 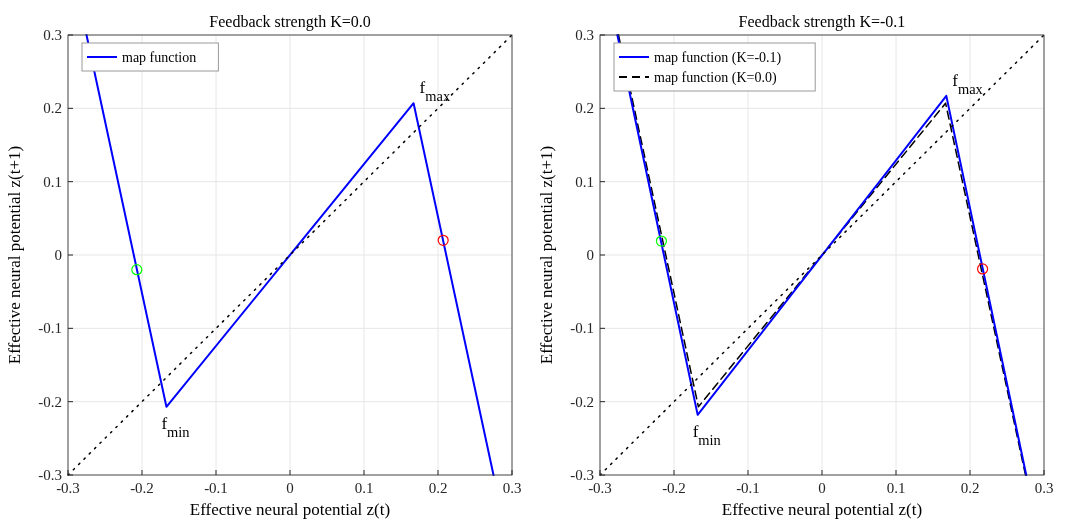 I want to click on chart-title: Feedback strength K=0.0, so click(x=290, y=22).